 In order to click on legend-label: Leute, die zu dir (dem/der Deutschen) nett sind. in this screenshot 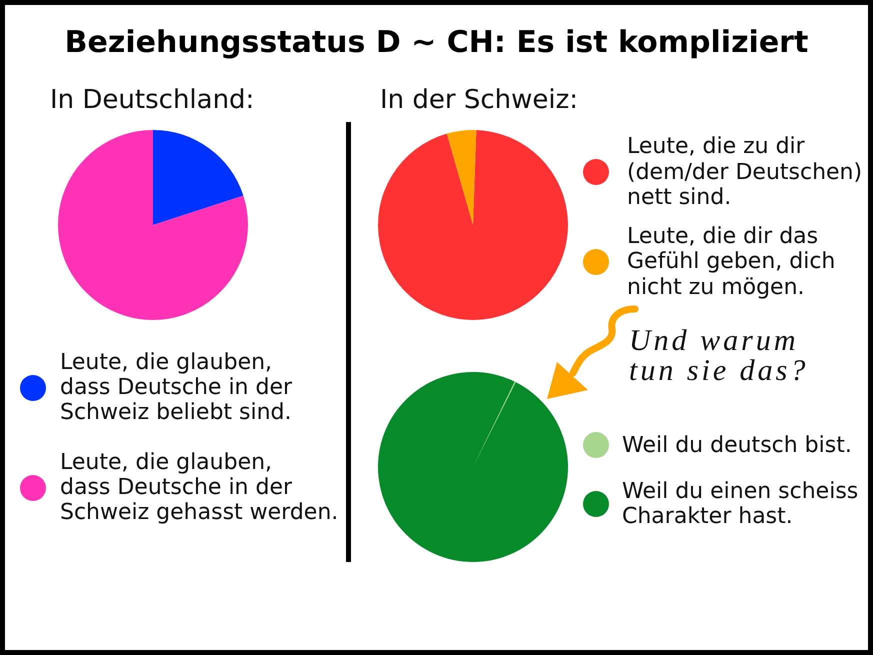, I will do `click(744, 172)`.